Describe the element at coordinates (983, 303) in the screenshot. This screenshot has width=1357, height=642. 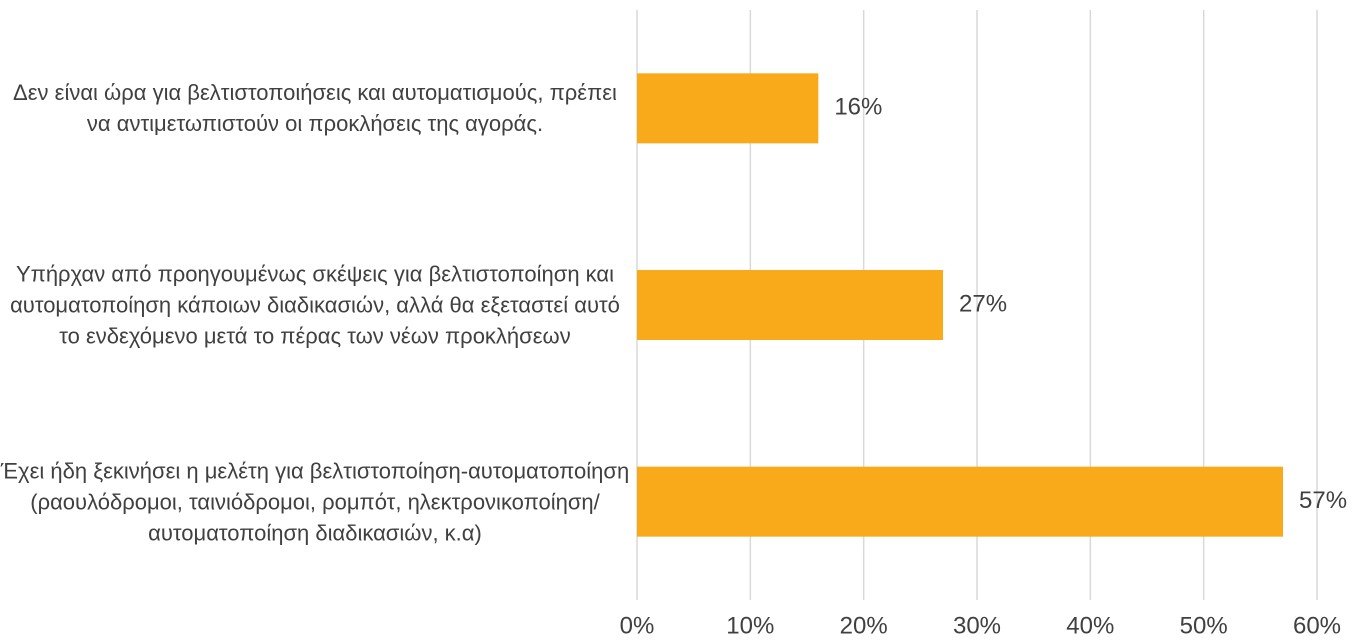
I see `value-label: 27%` at that location.